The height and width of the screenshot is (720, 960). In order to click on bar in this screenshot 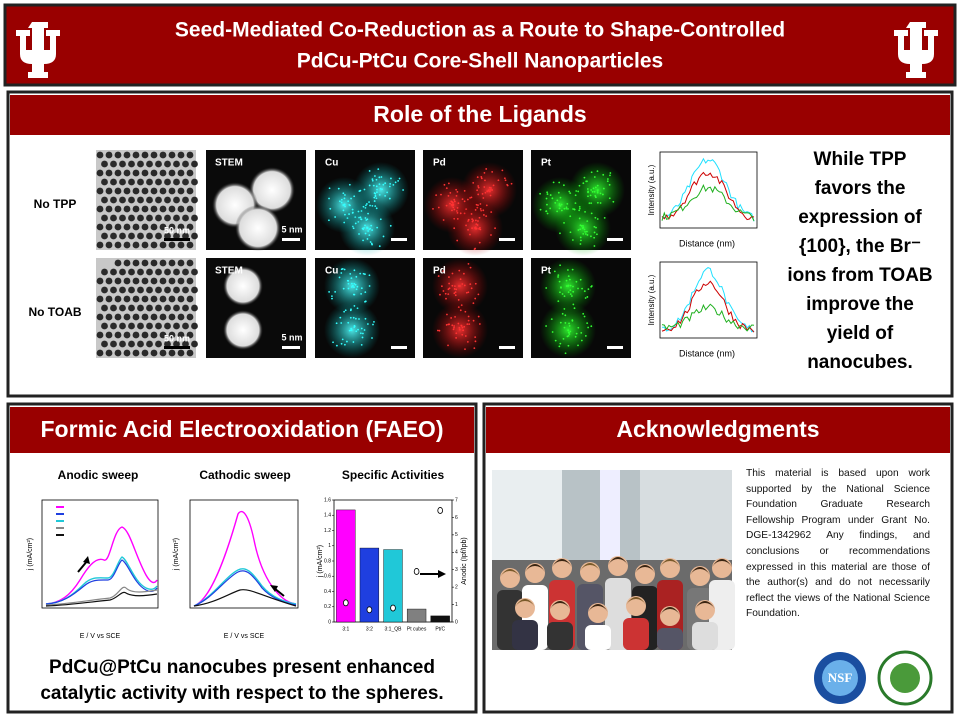, I will do `click(346, 566)`.